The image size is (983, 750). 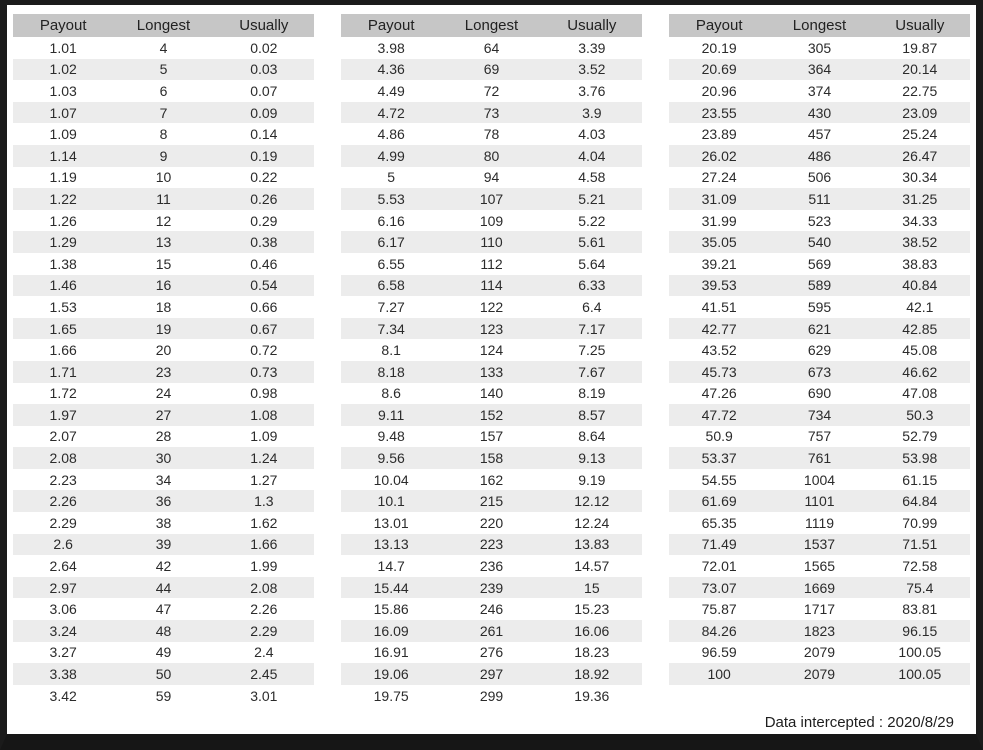 What do you see at coordinates (163, 263) in the screenshot?
I see `table-row: 1.38 15 0.46` at bounding box center [163, 263].